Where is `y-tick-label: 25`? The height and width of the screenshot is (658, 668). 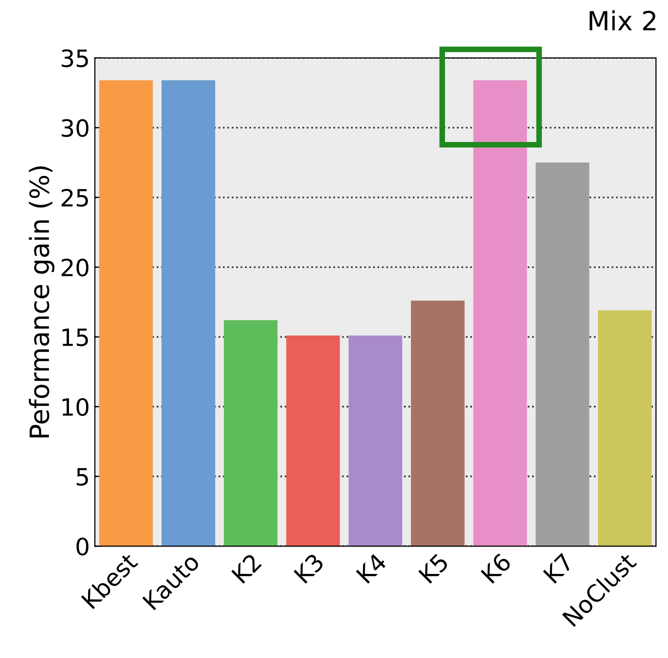
y-tick-label: 25 is located at coordinates (75, 197).